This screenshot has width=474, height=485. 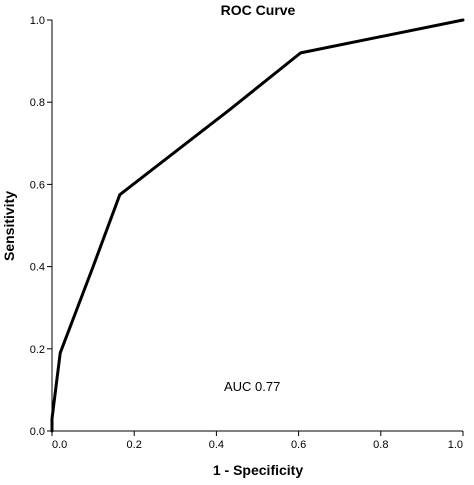 What do you see at coordinates (134, 445) in the screenshot?
I see `x-tick-label: 0.2` at bounding box center [134, 445].